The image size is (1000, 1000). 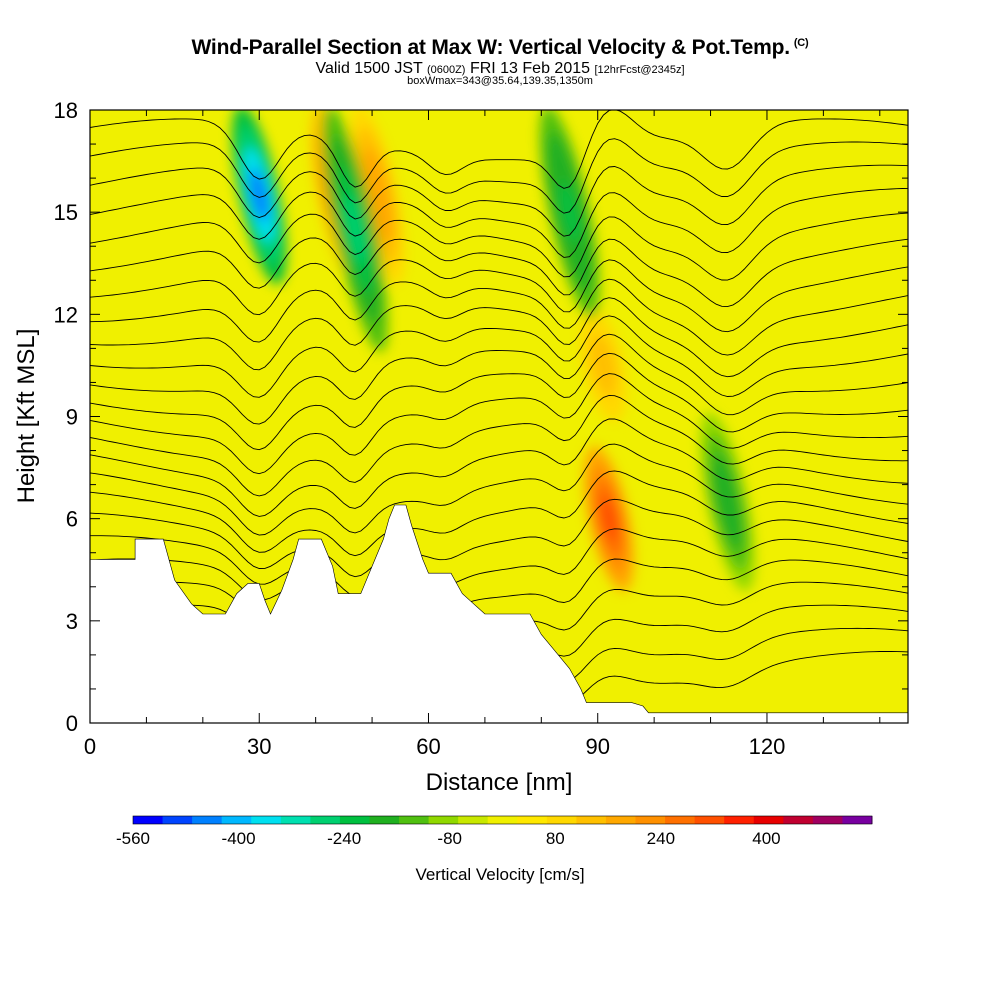 I want to click on x-axis-label: Distance [nm], so click(x=499, y=782).